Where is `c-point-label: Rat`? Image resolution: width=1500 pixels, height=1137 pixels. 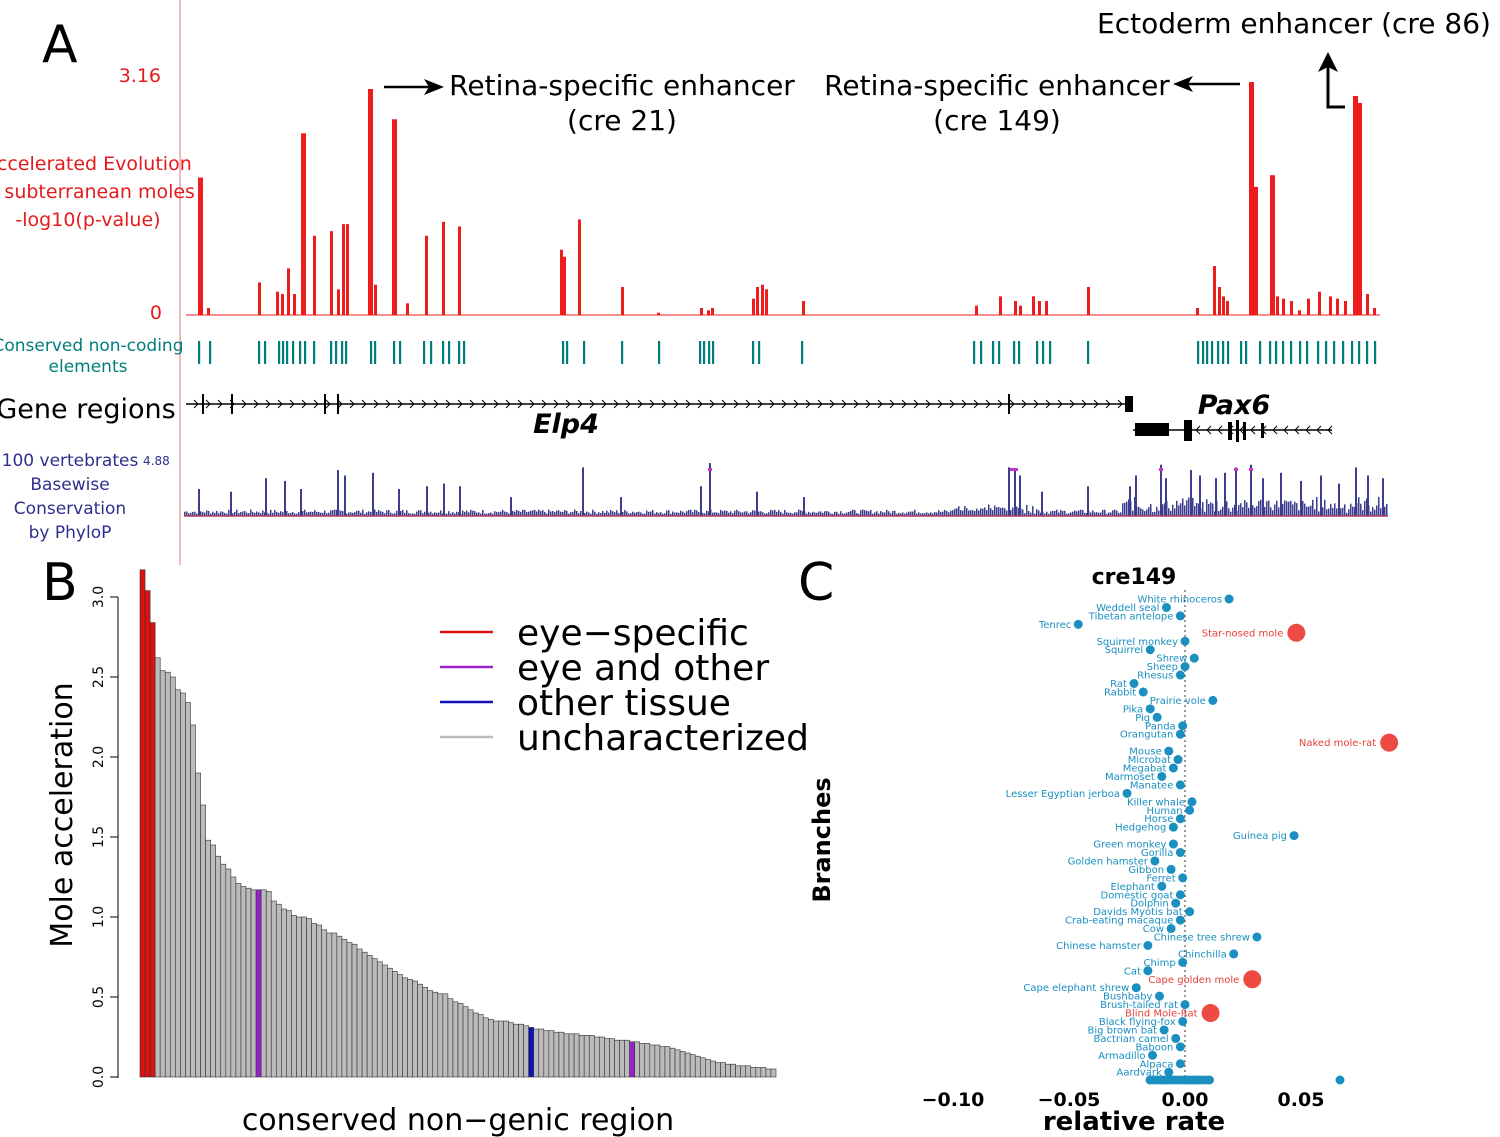
c-point-label: Rat is located at coordinates (1118, 684).